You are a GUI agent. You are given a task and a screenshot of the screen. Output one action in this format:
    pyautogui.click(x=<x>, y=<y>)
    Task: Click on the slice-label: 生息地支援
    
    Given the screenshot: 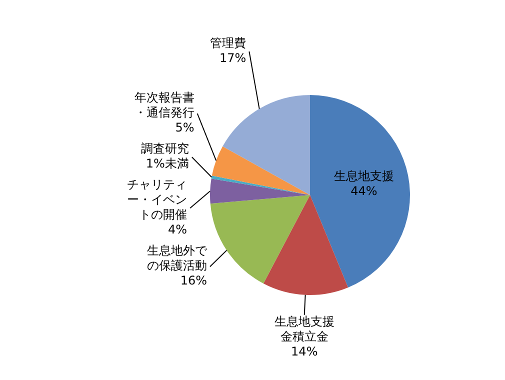 What is the action you would take?
    pyautogui.click(x=364, y=175)
    